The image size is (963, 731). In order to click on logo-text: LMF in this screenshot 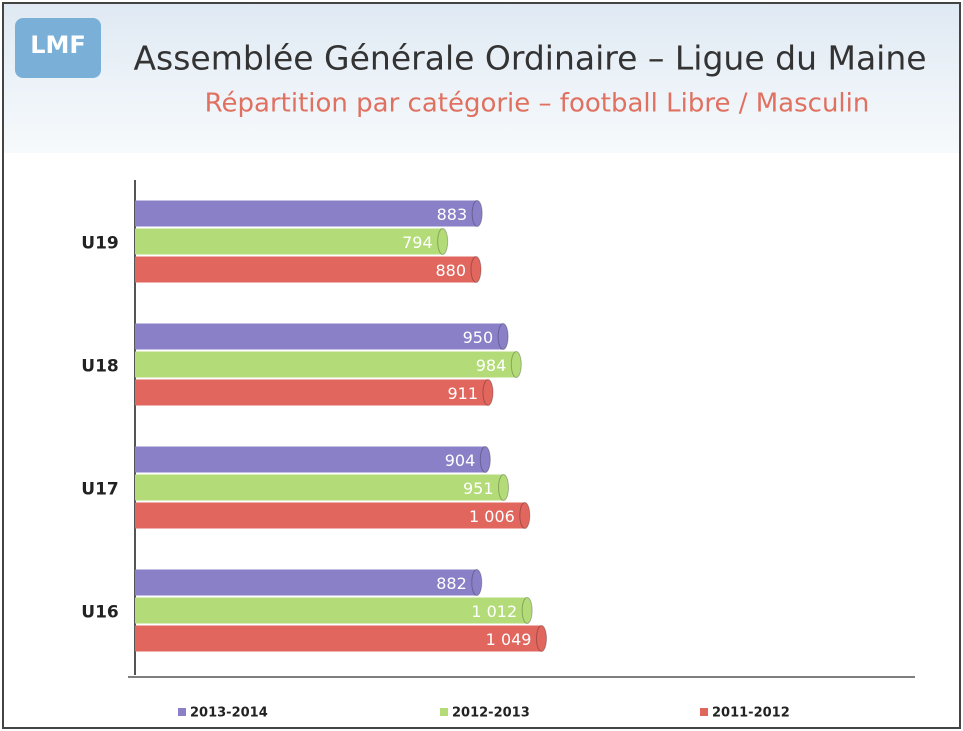, I will do `click(58, 45)`.